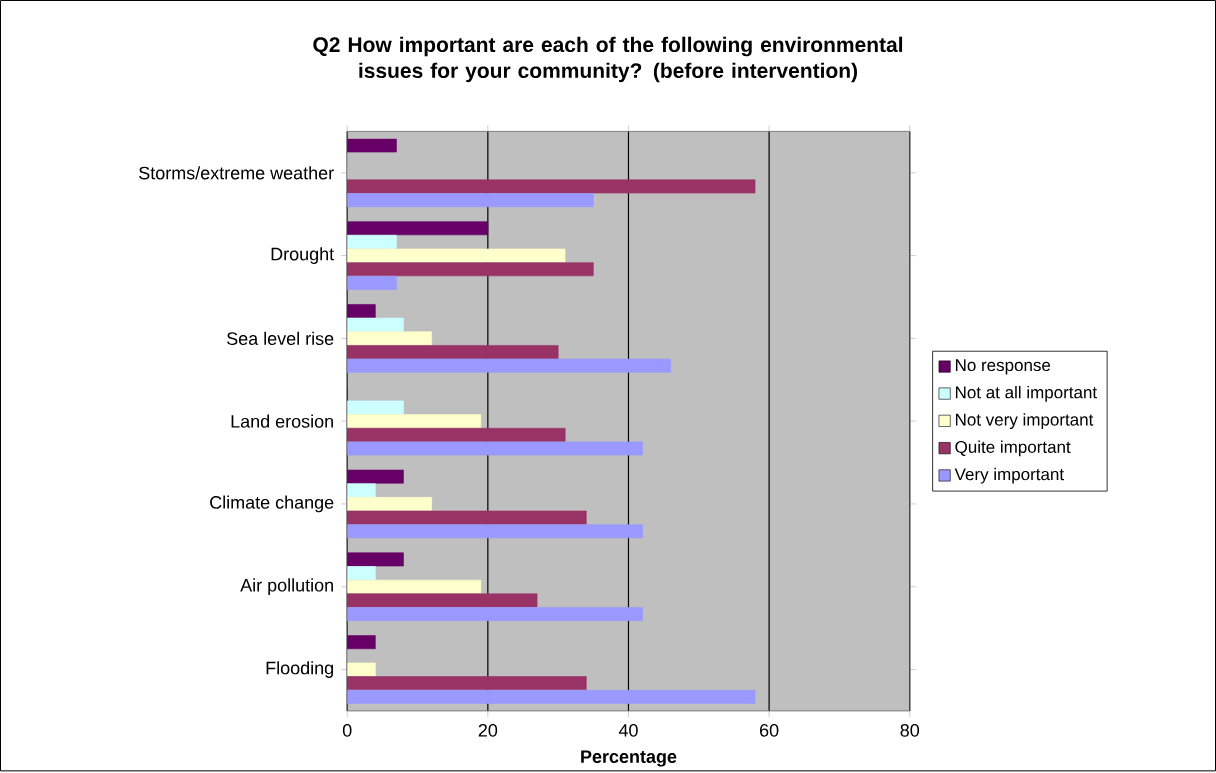  What do you see at coordinates (910, 730) in the screenshot?
I see `x-tick-label: 80` at bounding box center [910, 730].